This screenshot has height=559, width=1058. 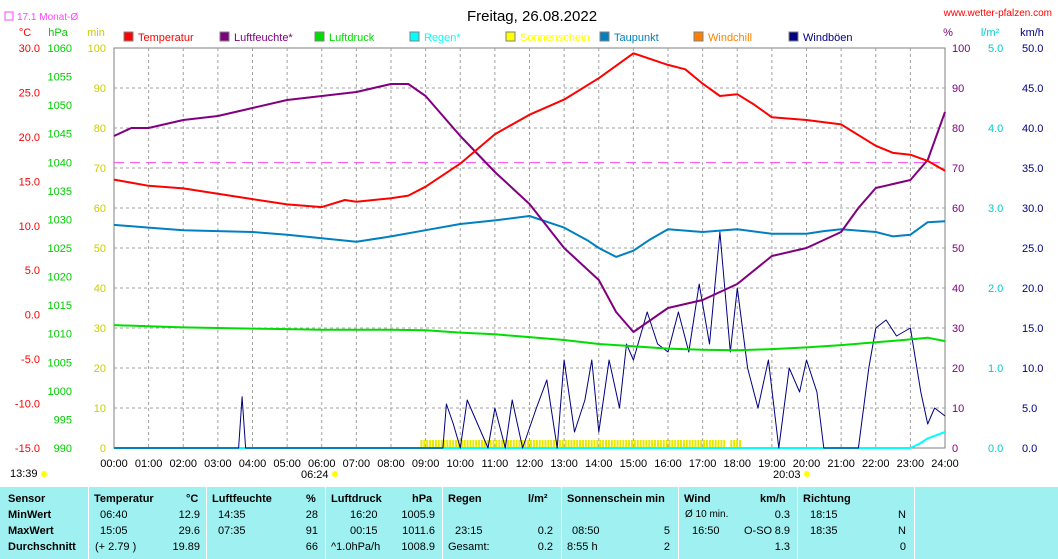 What do you see at coordinates (828, 38) in the screenshot?
I see `legend-item: Windböen` at bounding box center [828, 38].